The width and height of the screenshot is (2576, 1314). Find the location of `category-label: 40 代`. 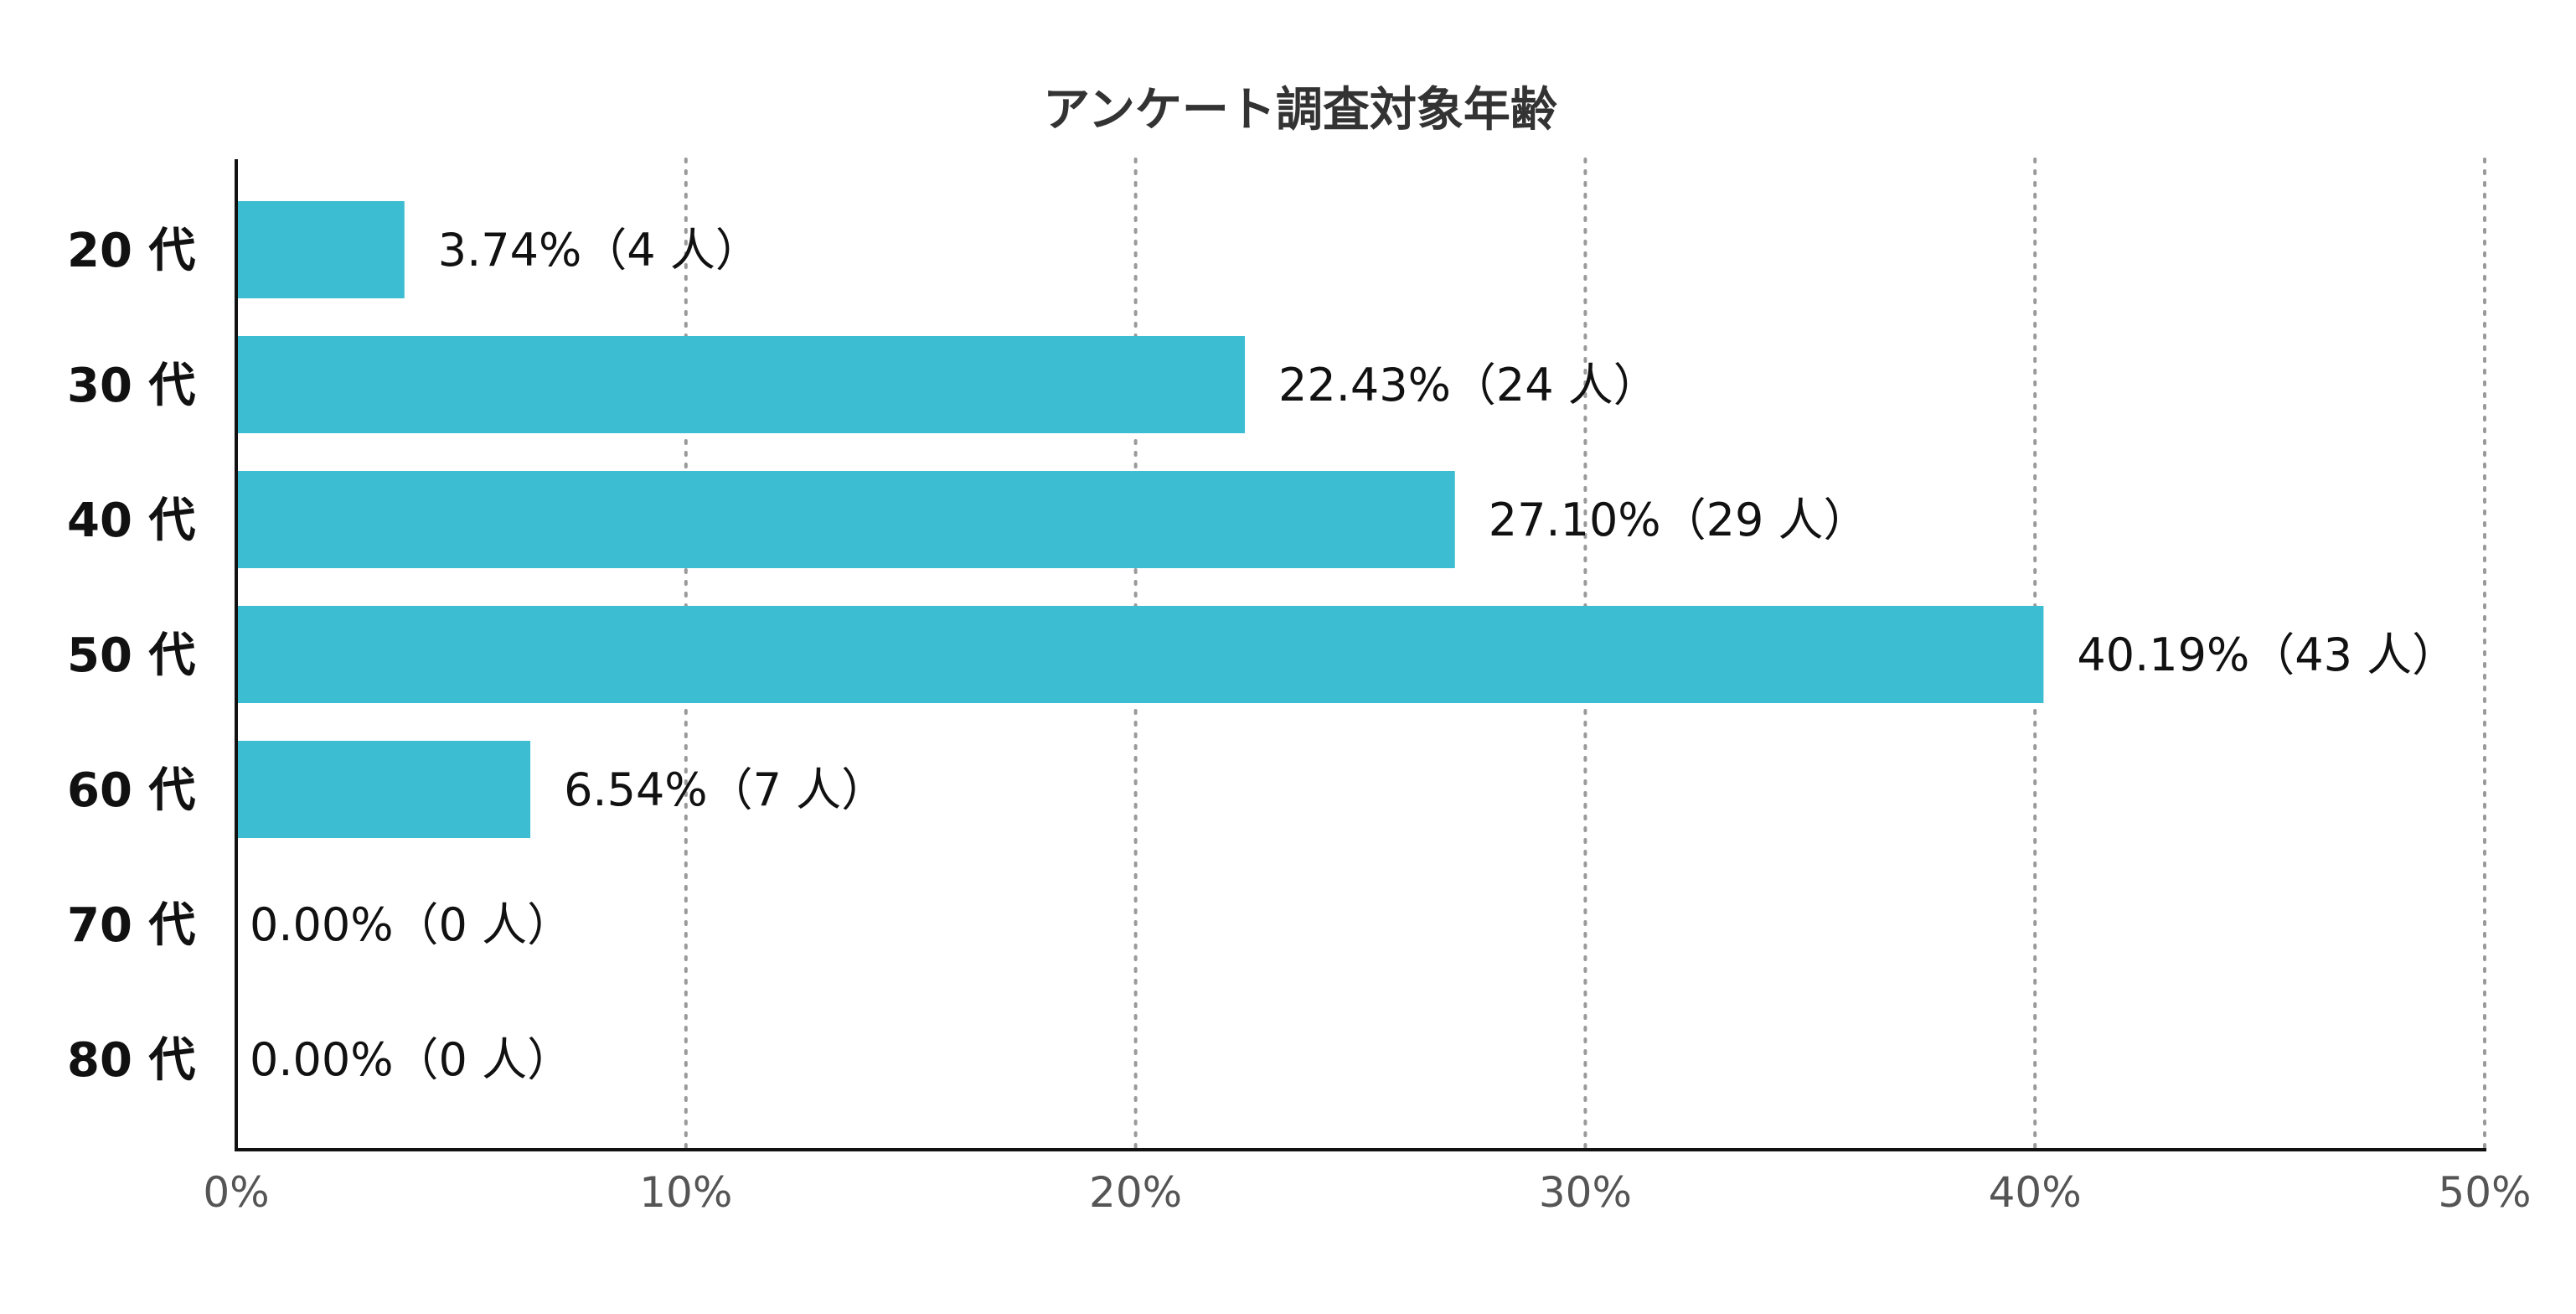

category-label: 40 代 is located at coordinates (131, 521).